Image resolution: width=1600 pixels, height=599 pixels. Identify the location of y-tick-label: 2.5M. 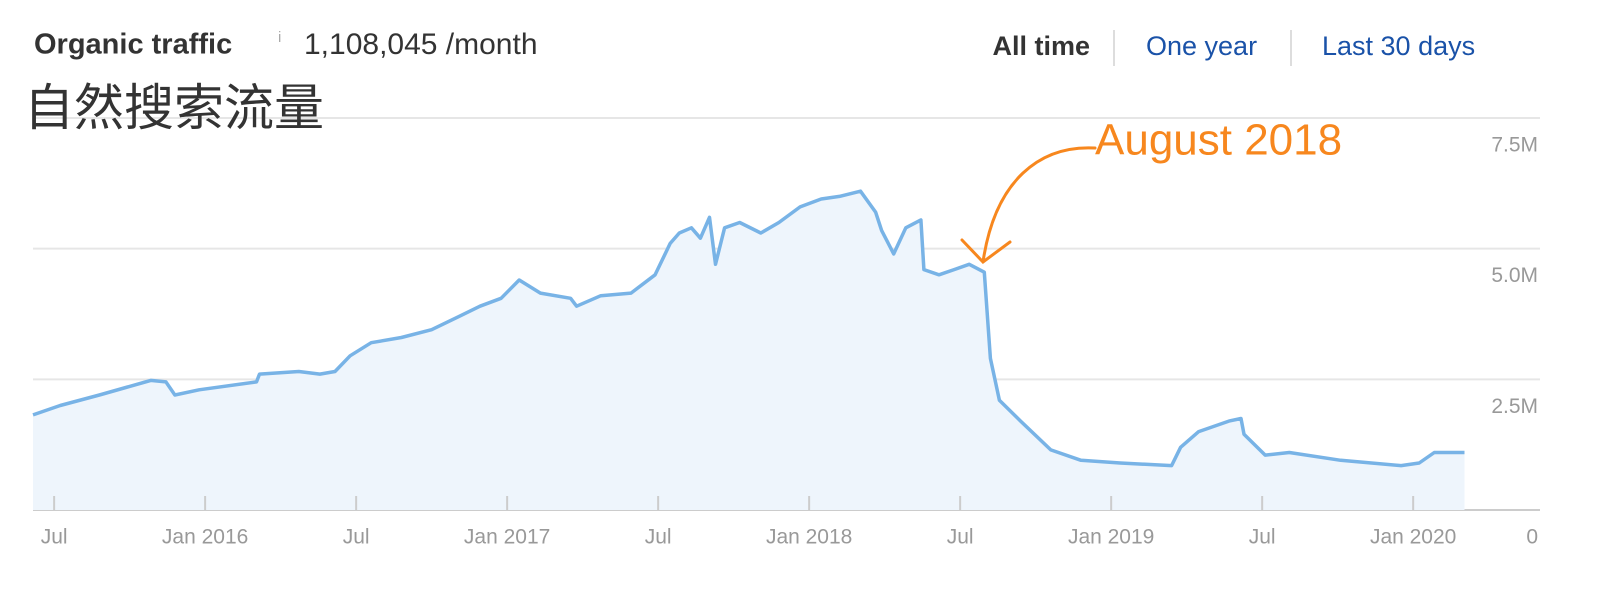
(1514, 406).